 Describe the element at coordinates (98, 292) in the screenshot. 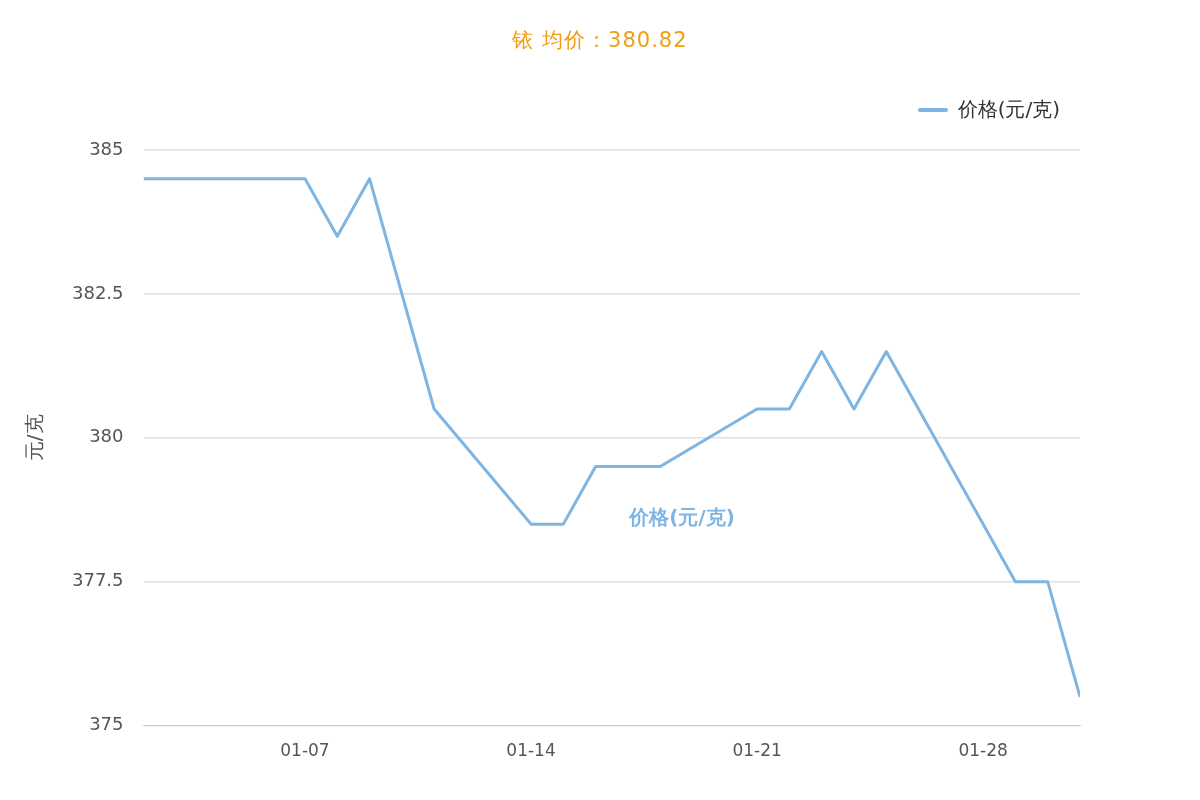

I see `y-tick-label: 382.5` at that location.